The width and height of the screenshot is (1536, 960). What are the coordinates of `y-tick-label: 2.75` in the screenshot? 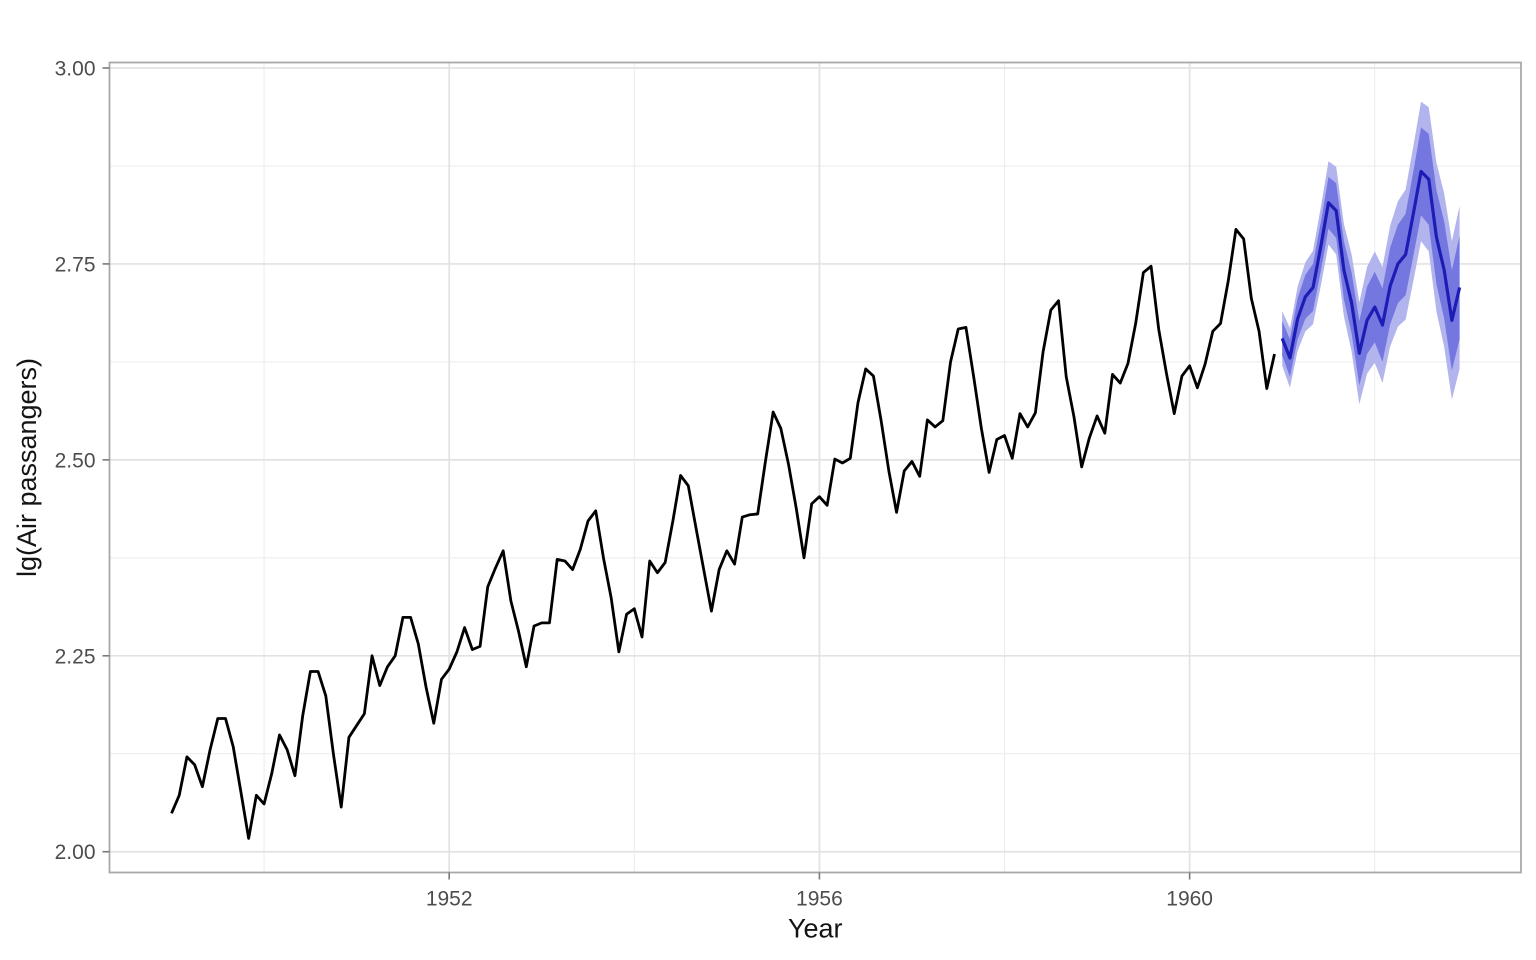 It's located at (75, 264).